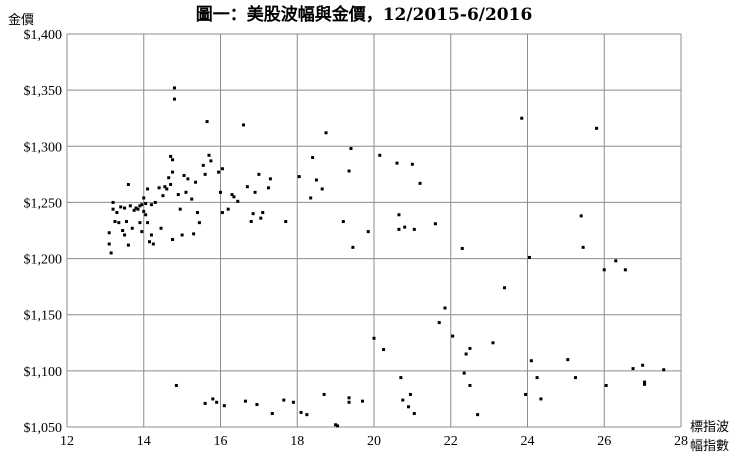  I want to click on y-tick-label: $1,100, so click(43, 372).